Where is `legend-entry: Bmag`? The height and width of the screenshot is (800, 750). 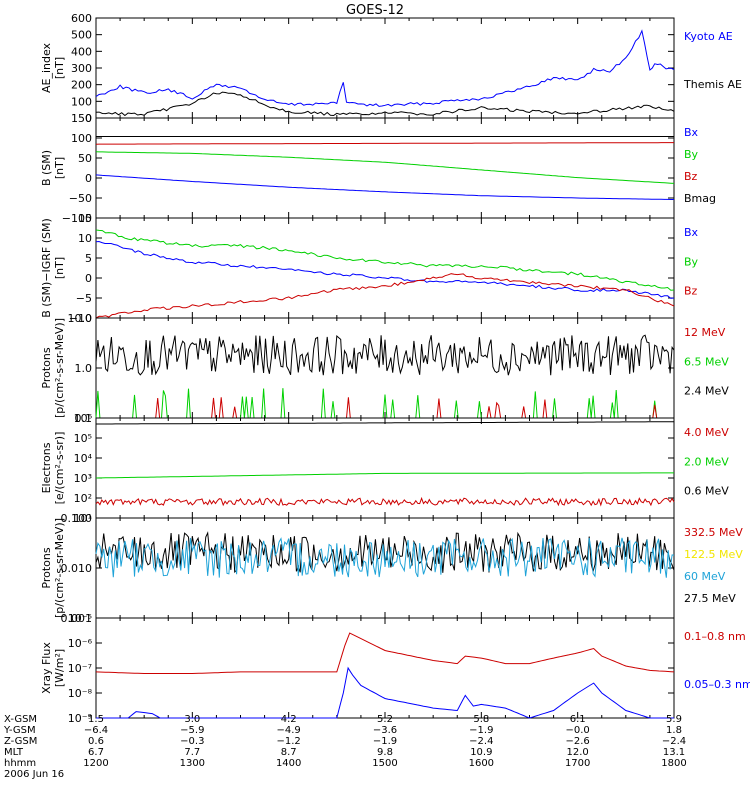
legend-entry: Bmag is located at coordinates (700, 198).